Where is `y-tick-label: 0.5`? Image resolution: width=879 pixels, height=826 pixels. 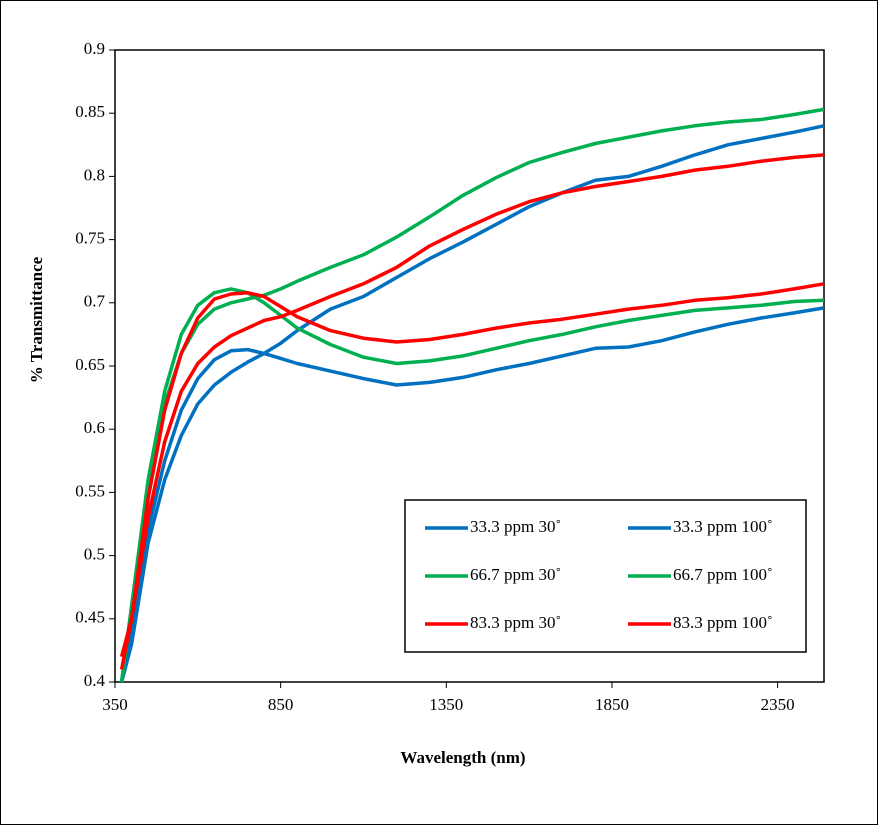
y-tick-label: 0.5 is located at coordinates (94, 554).